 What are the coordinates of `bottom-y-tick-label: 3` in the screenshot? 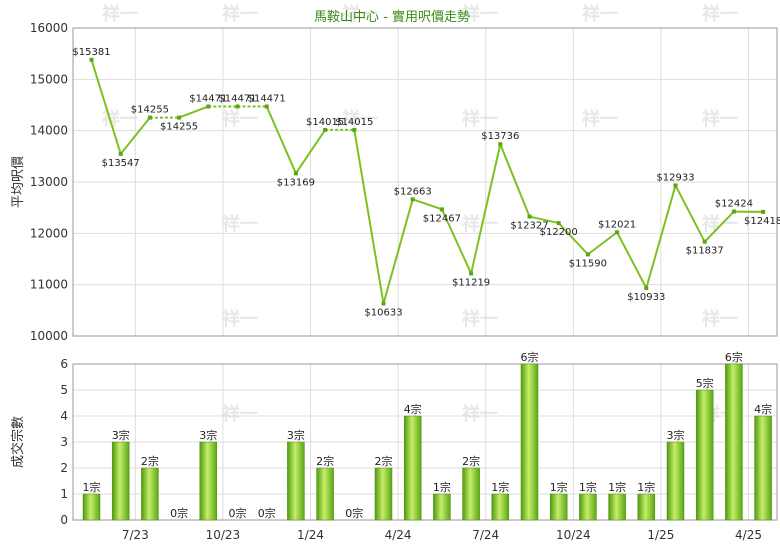 It's located at (64, 442).